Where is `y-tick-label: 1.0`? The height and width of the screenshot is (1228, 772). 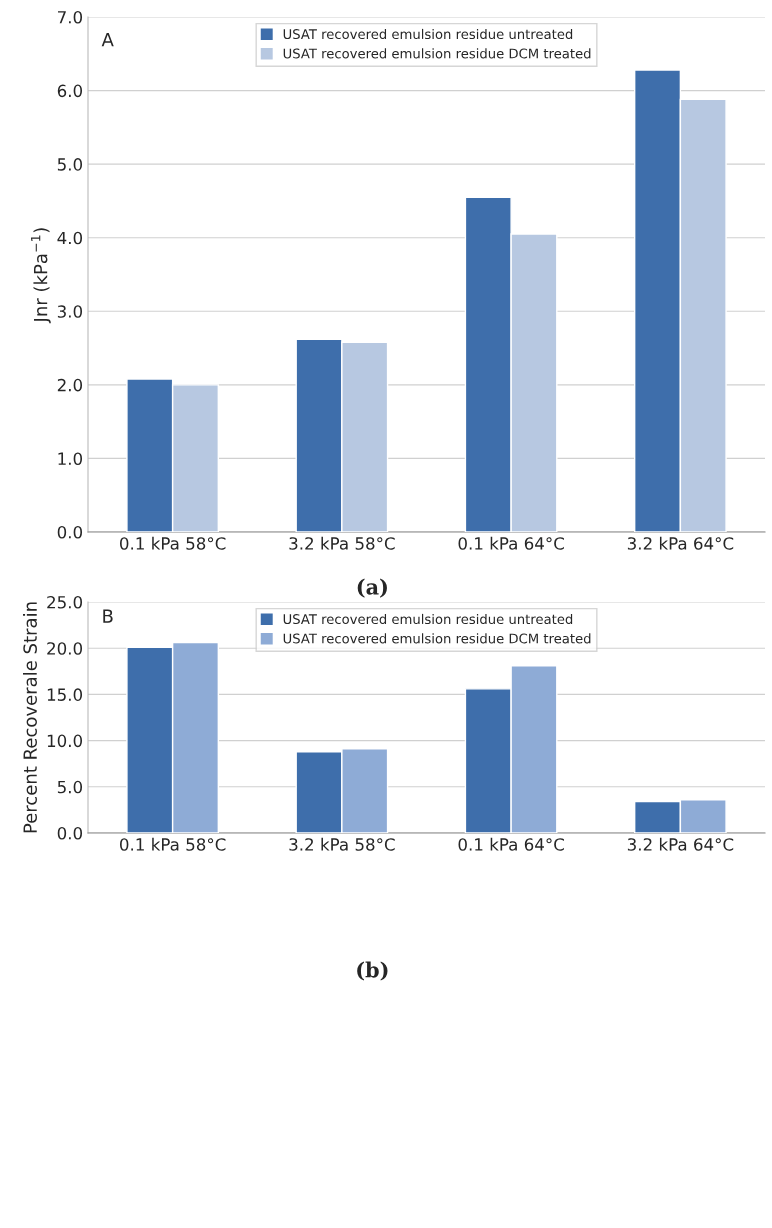 y-tick-label: 1.0 is located at coordinates (70, 458).